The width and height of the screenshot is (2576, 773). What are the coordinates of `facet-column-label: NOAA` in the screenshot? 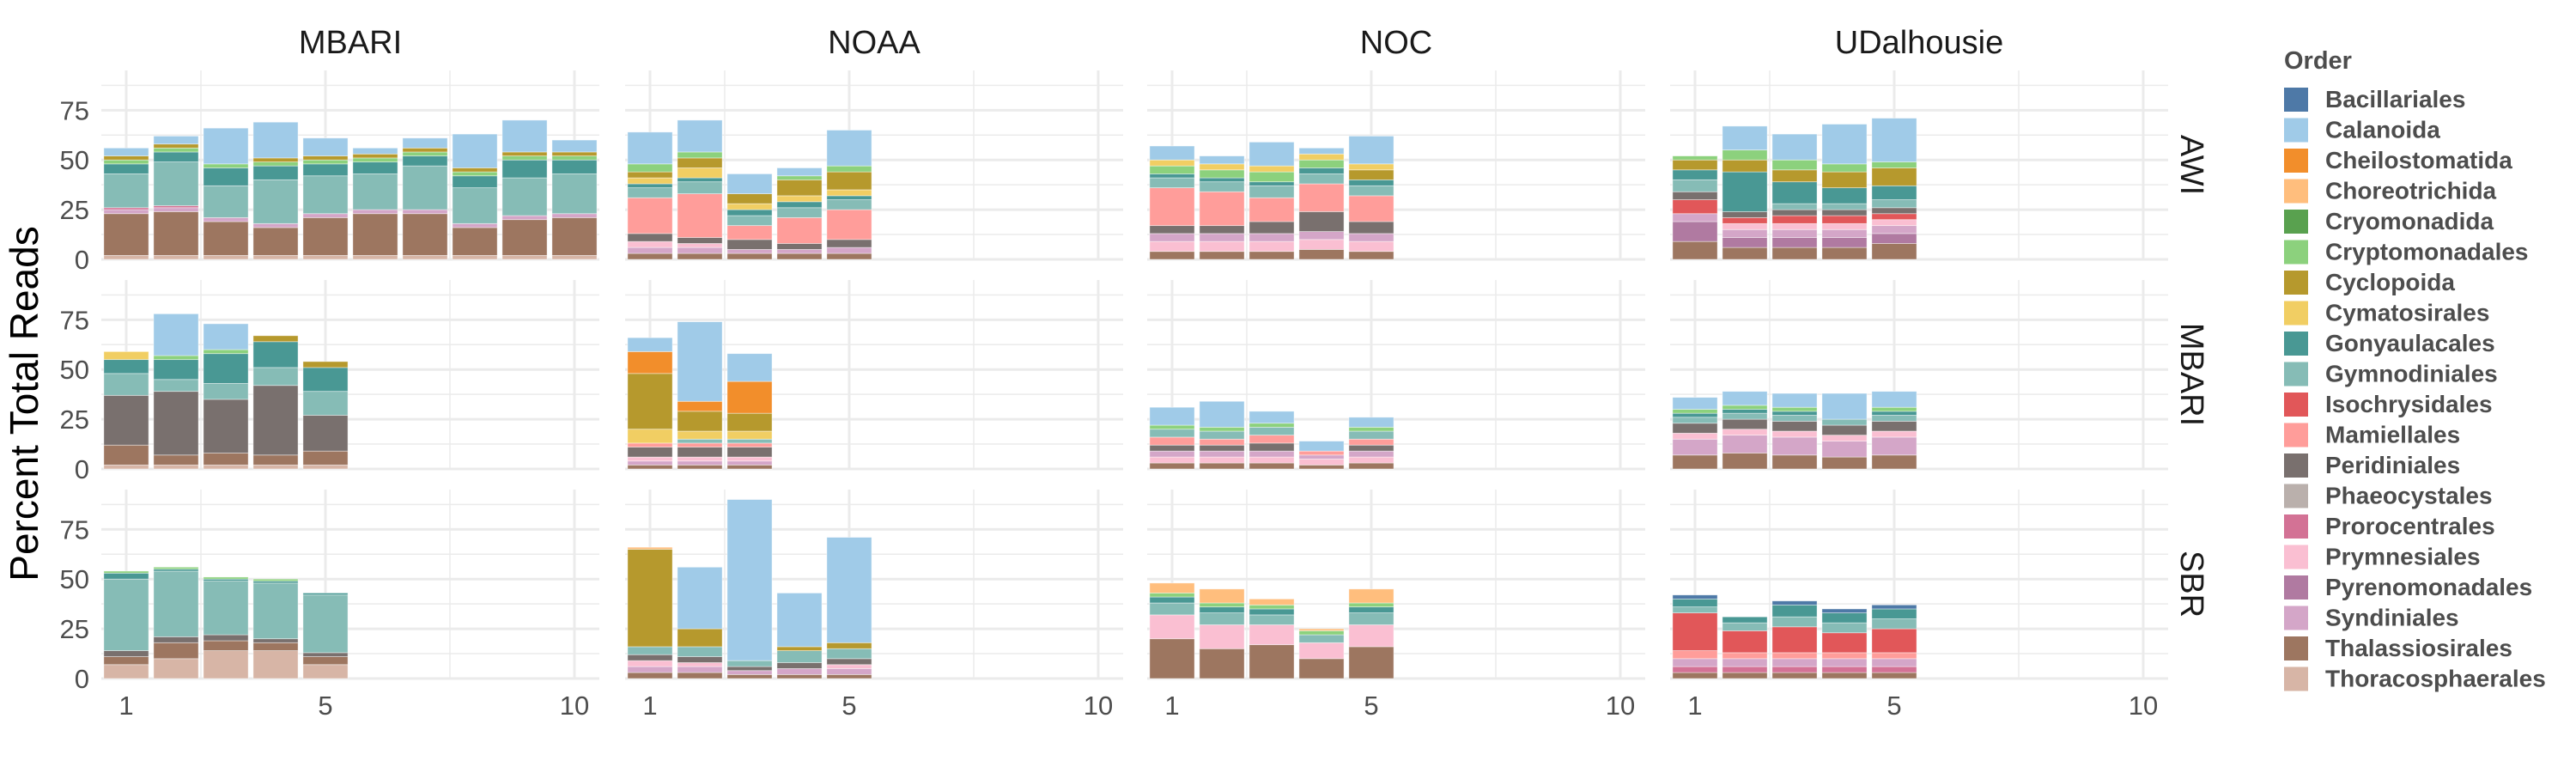 It's located at (874, 43).